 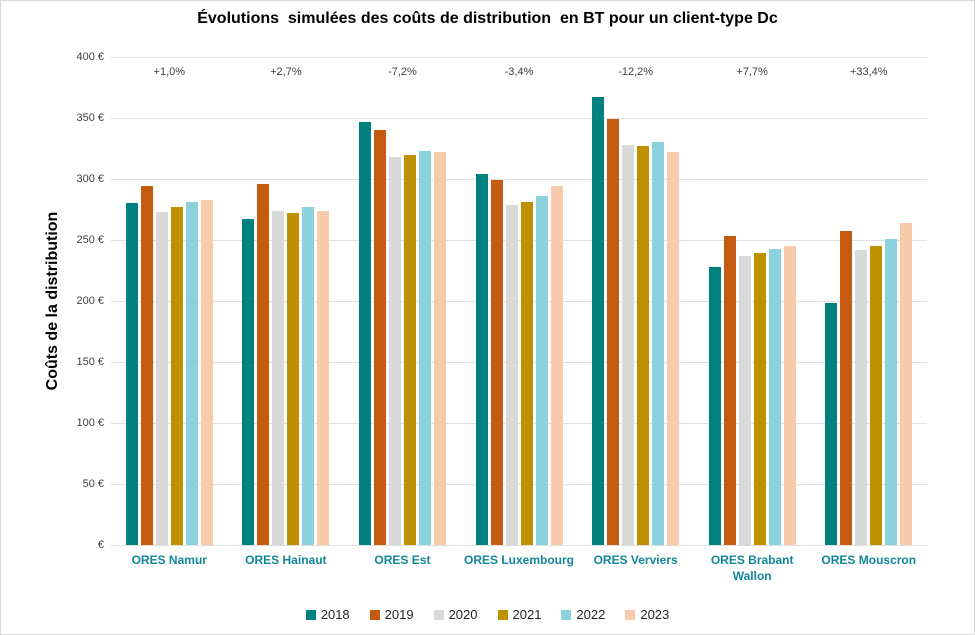 What do you see at coordinates (526, 373) in the screenshot?
I see `bar-2021-ores-luxembourg` at bounding box center [526, 373].